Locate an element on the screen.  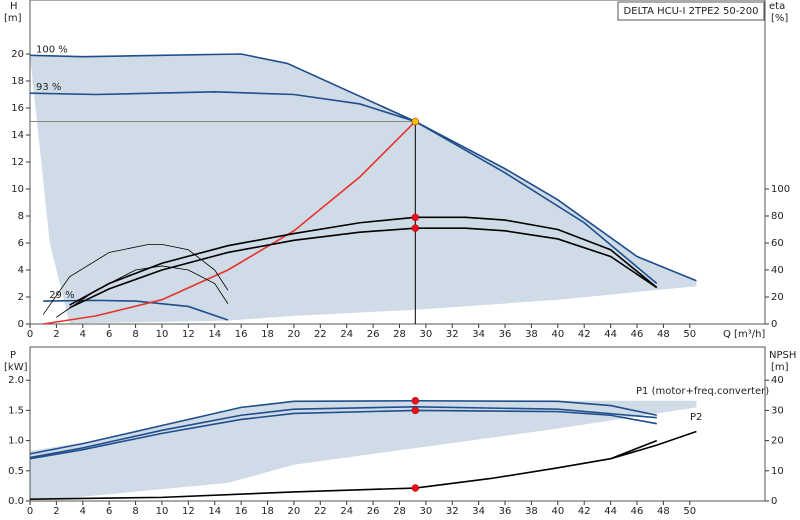
x-tick-label: 32 is located at coordinates (452, 511).